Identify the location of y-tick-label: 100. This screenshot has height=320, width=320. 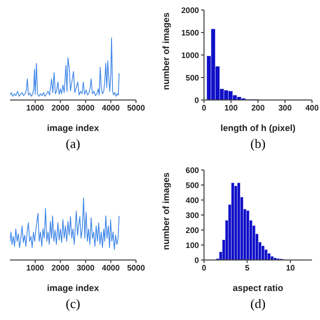
(193, 245).